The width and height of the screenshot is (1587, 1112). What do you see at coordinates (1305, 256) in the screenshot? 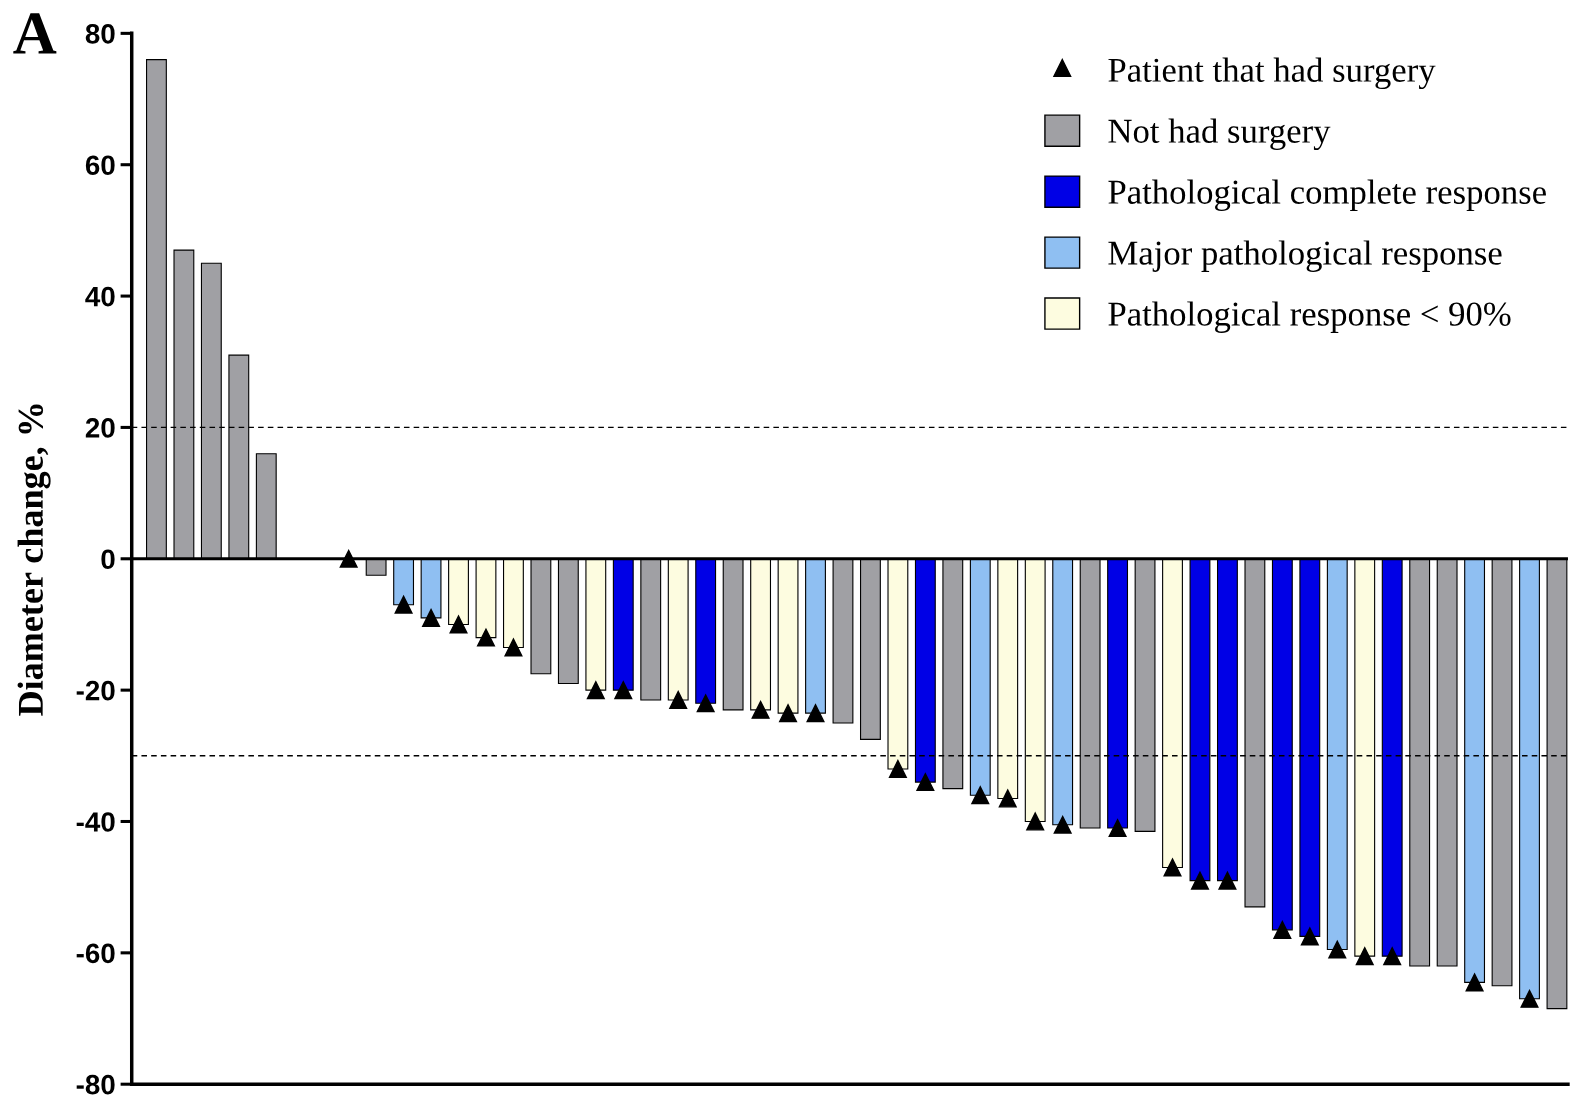
I see `legend-label: Major pathological response` at bounding box center [1305, 256].